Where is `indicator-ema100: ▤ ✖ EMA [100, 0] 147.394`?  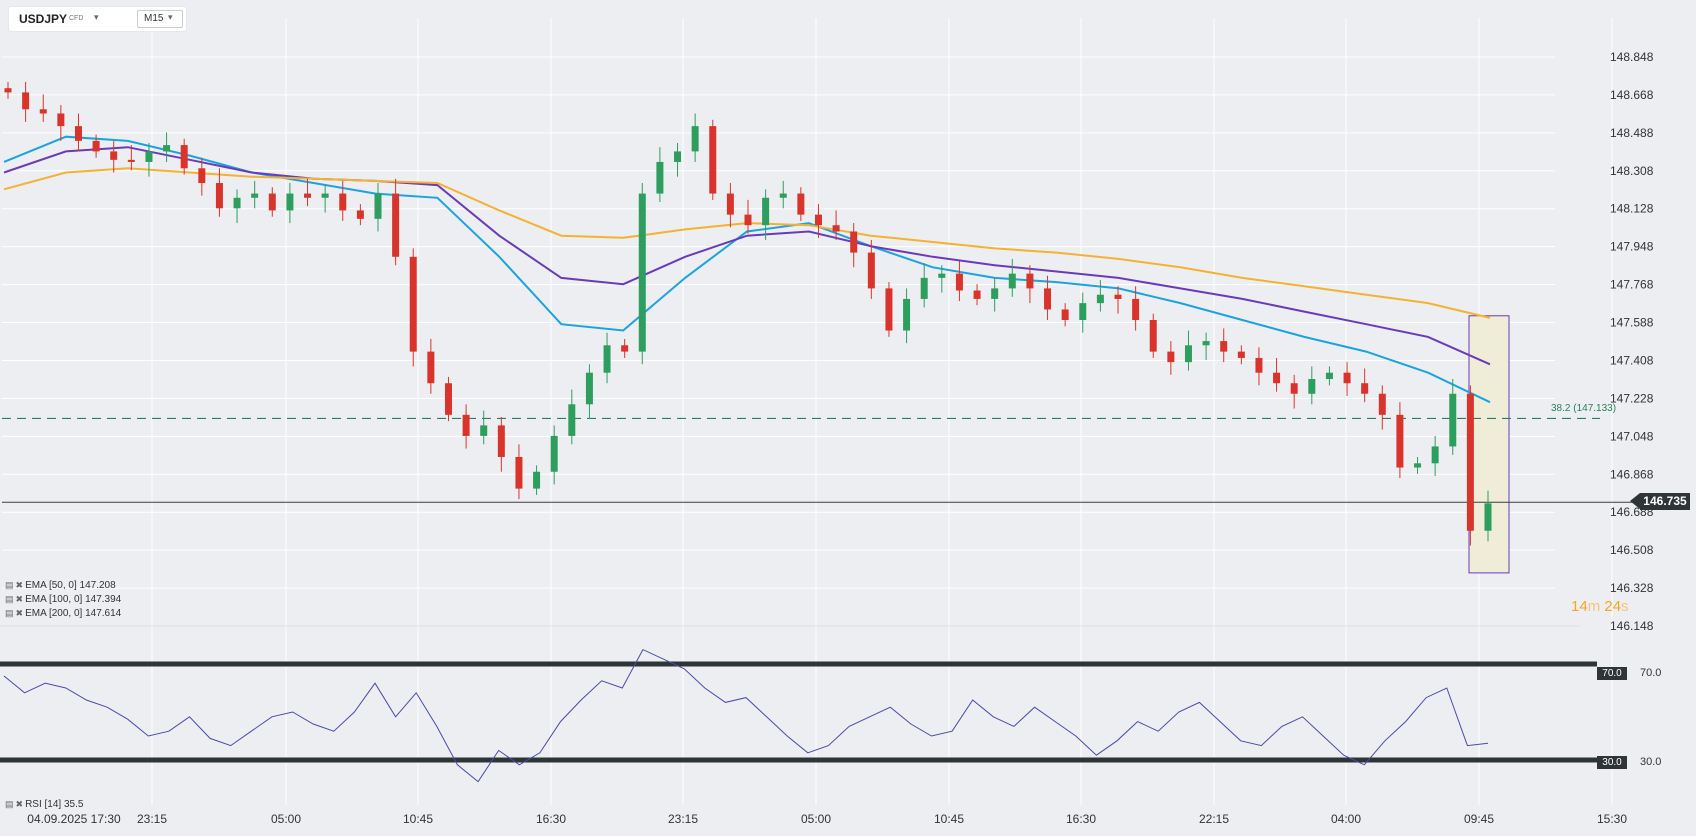
indicator-ema100: ▤ ✖ EMA [100, 0] 147.394 is located at coordinates (63, 599).